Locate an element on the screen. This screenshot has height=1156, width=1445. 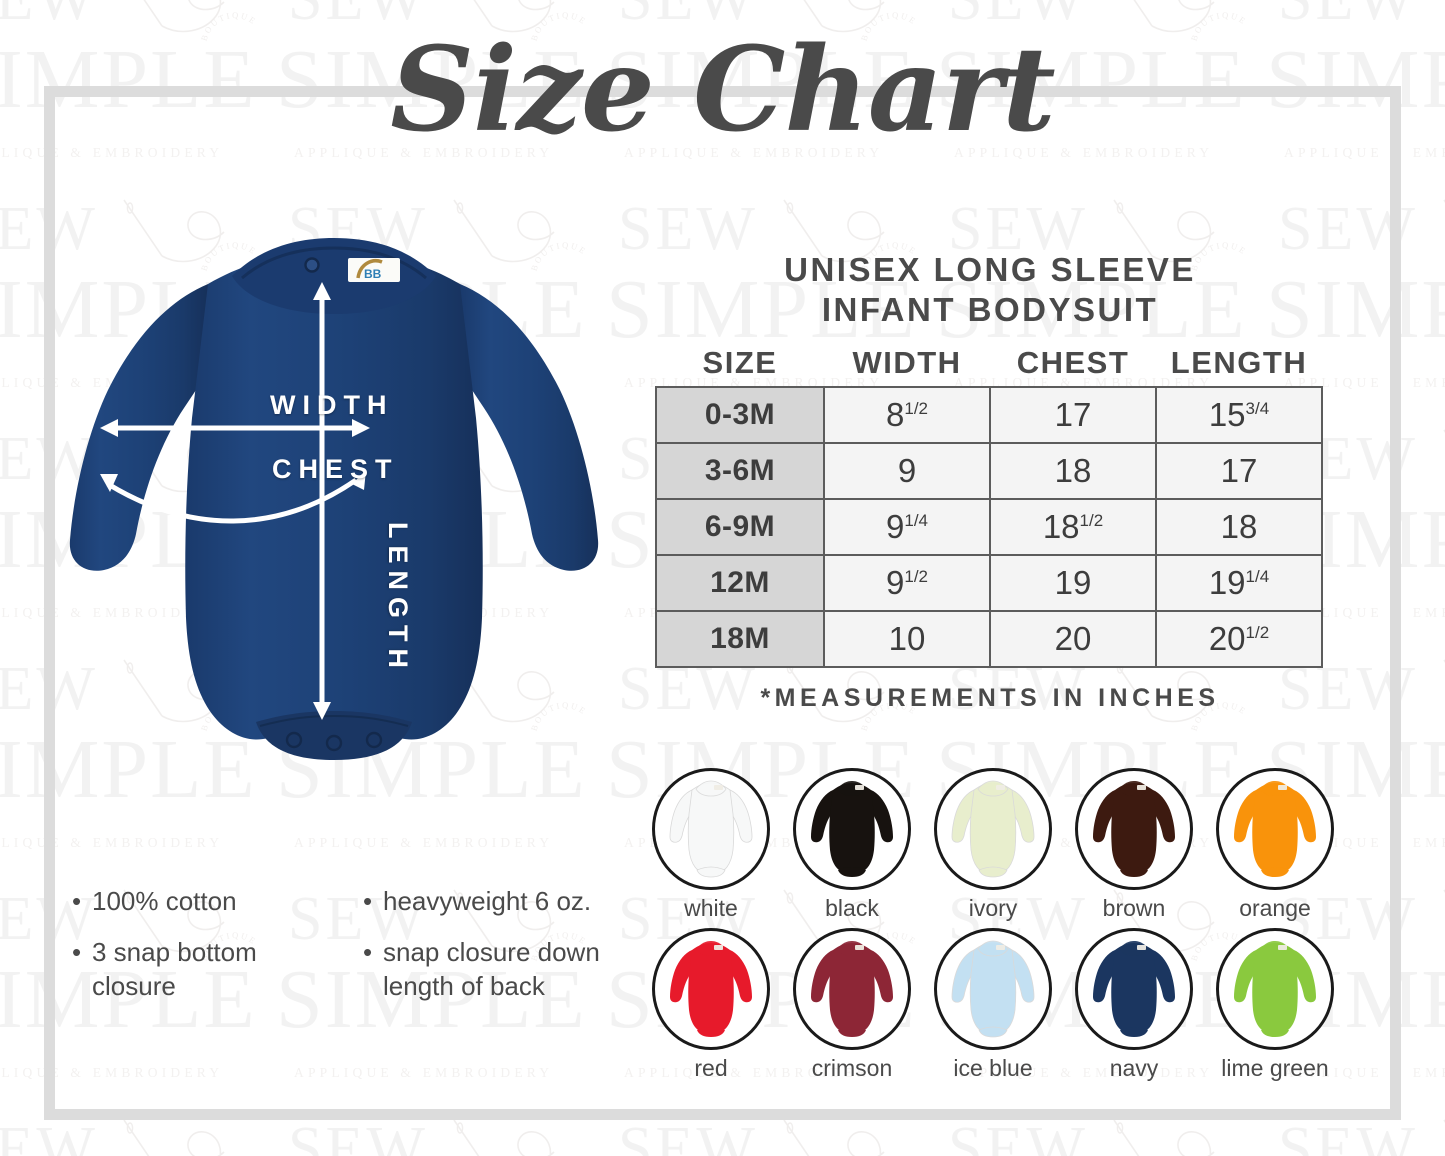
color-swatch: red is located at coordinates (711, 1005).